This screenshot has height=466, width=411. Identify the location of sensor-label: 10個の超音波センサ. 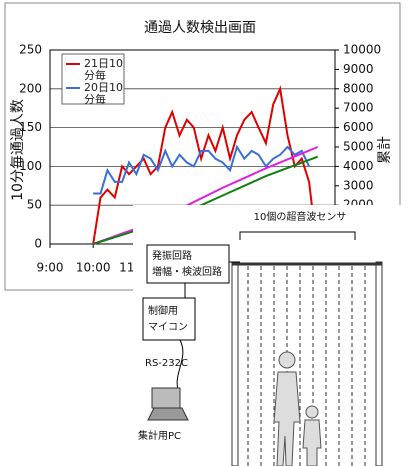
(300, 216).